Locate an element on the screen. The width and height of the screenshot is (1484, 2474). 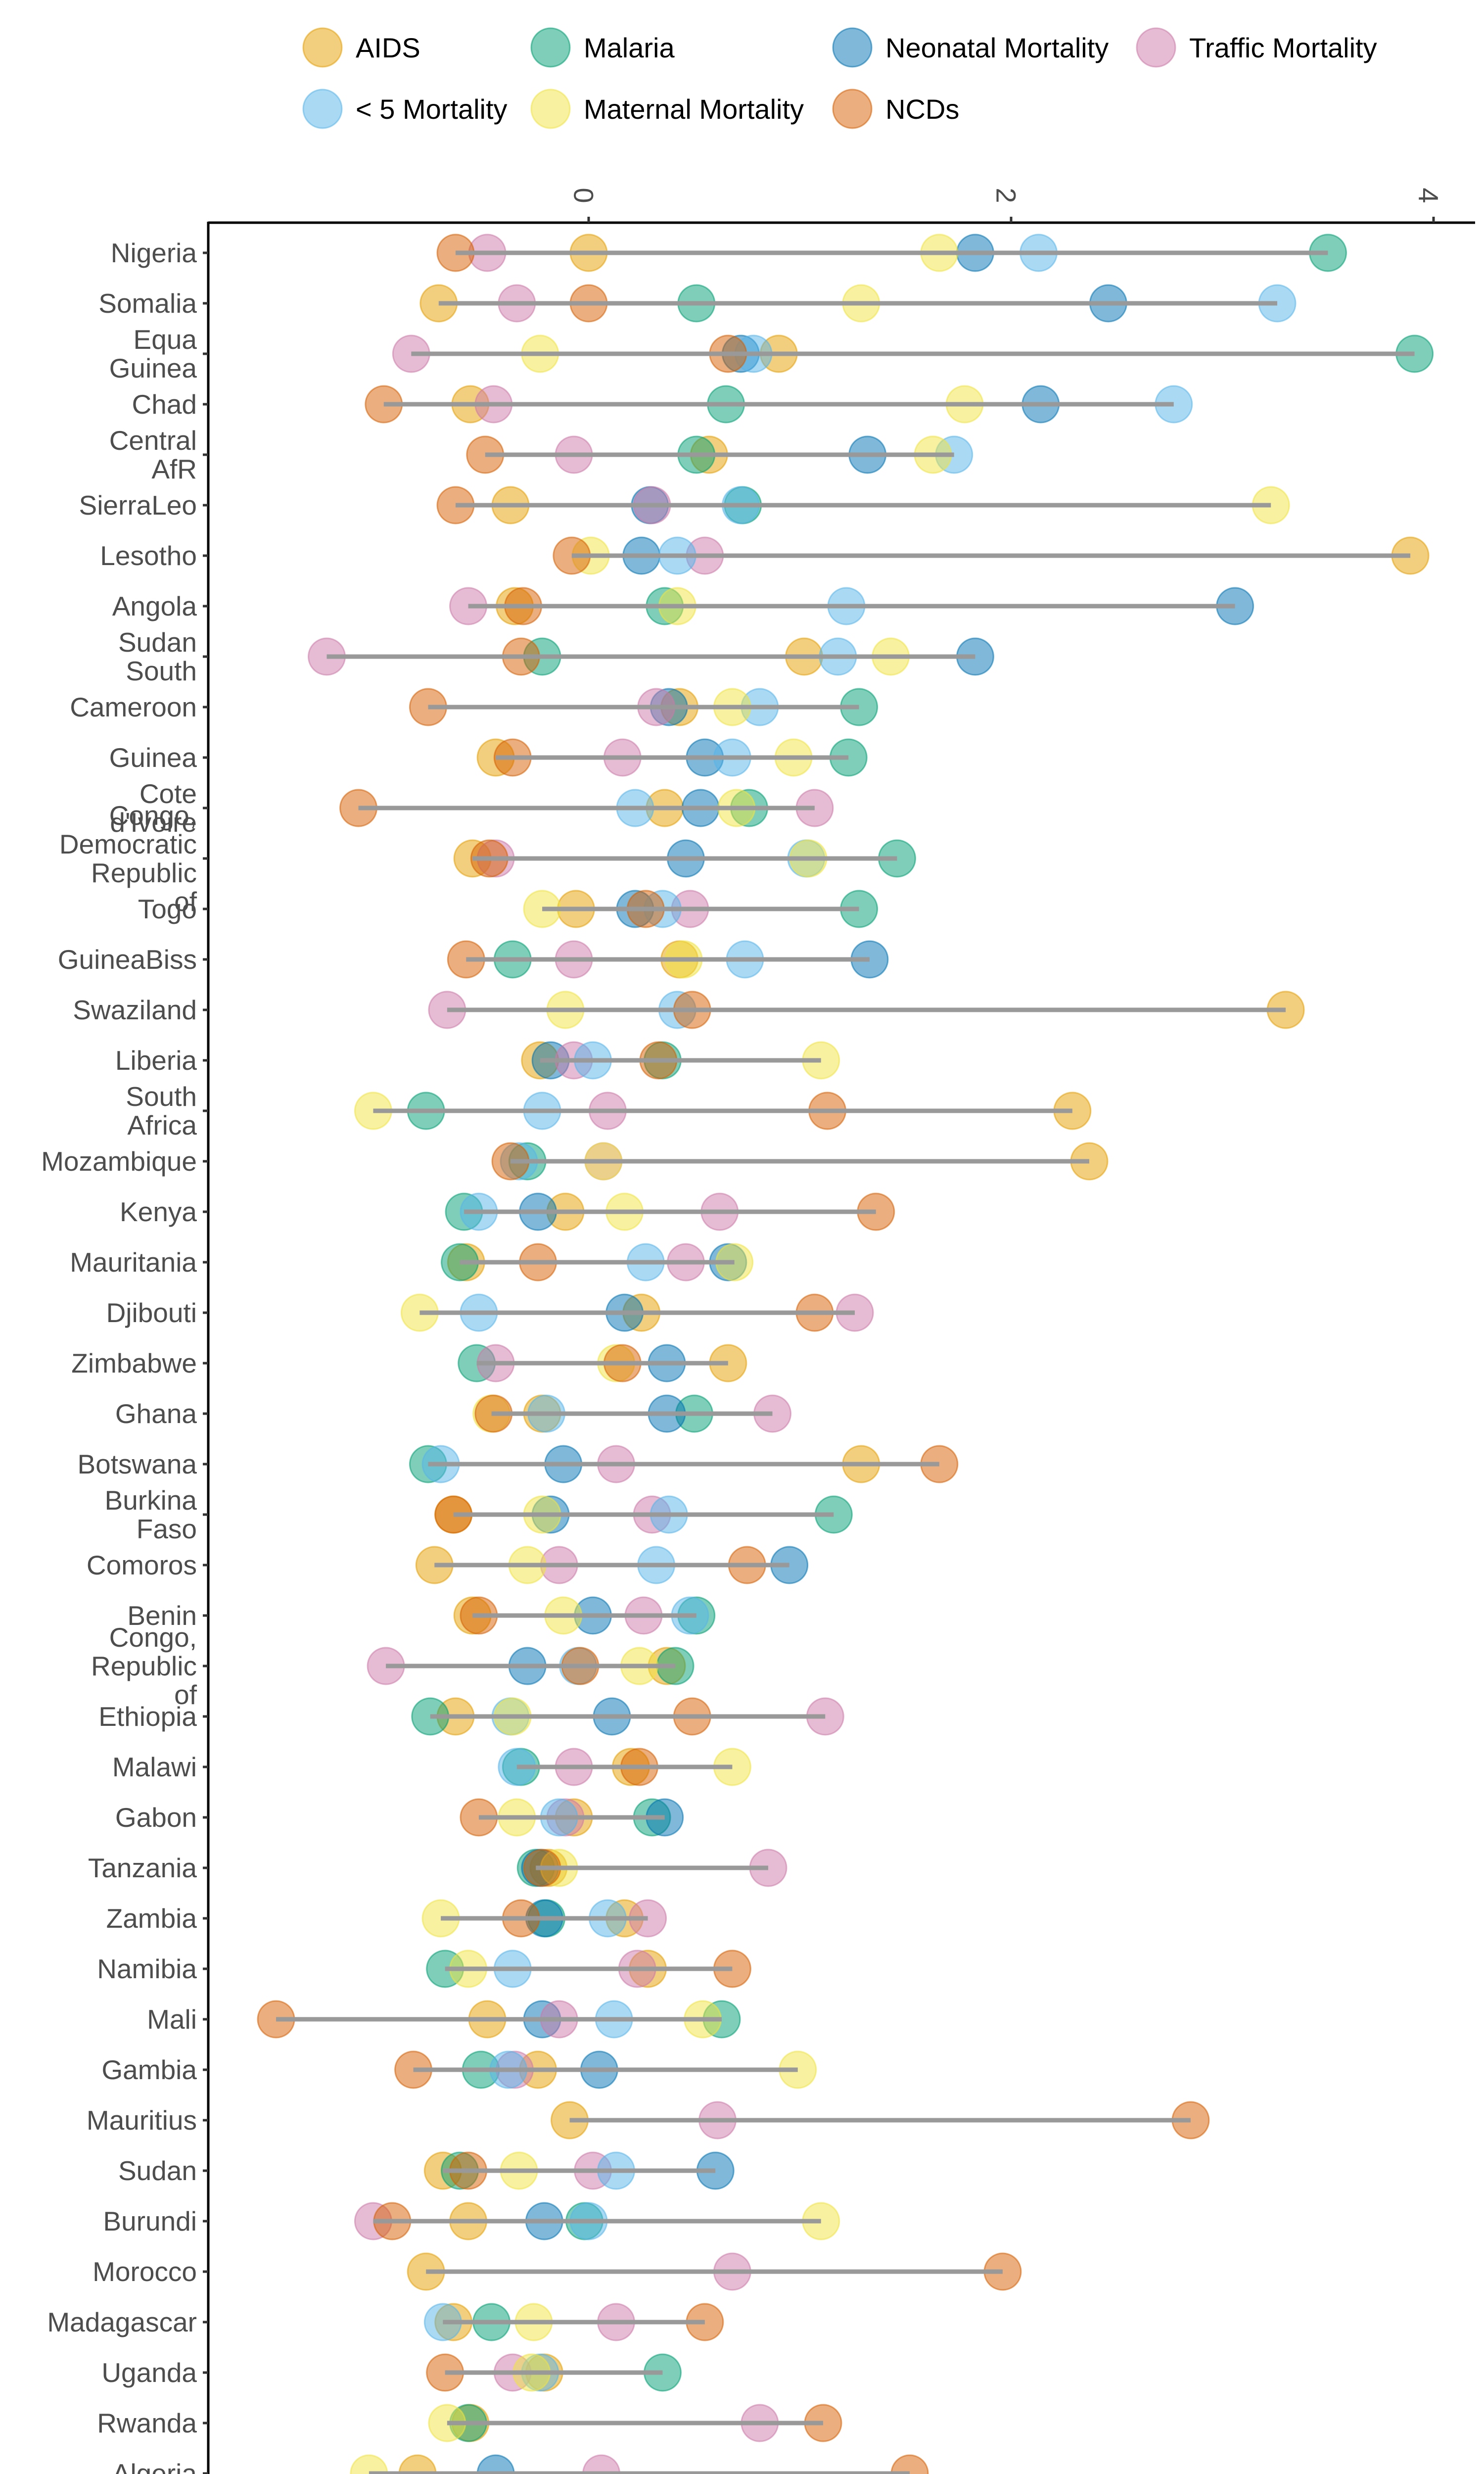
y-tick-label-line: Swaziland is located at coordinates (135, 1010).